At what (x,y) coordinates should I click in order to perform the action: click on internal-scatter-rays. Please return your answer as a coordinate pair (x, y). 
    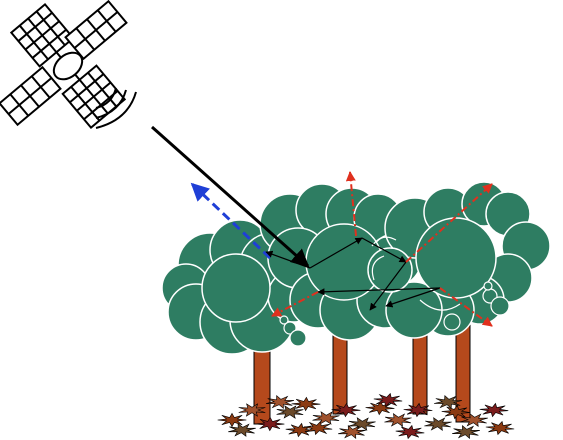
    Looking at the image, I should click on (353, 274).